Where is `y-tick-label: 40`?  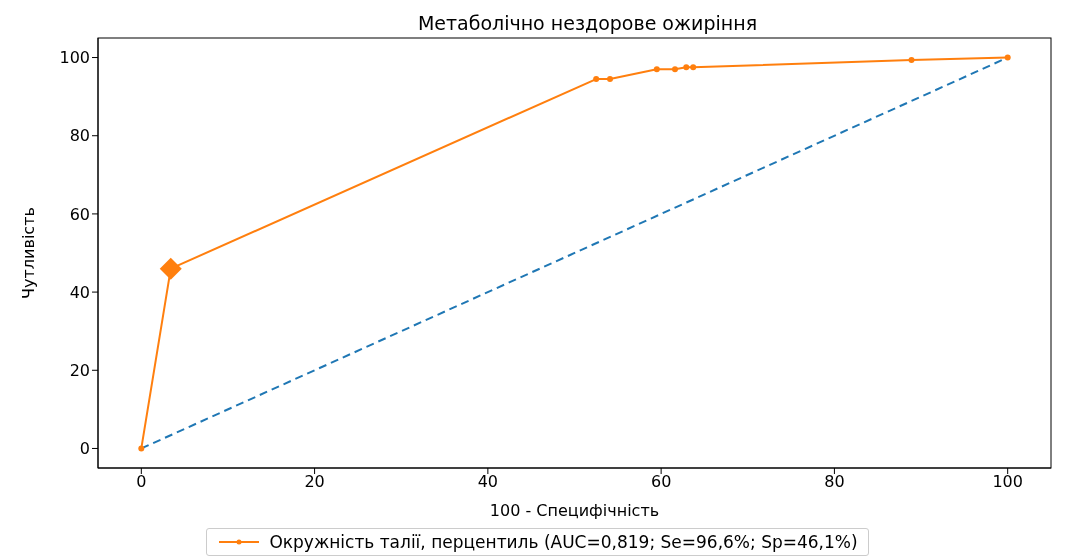
y-tick-label: 40 is located at coordinates (79, 292).